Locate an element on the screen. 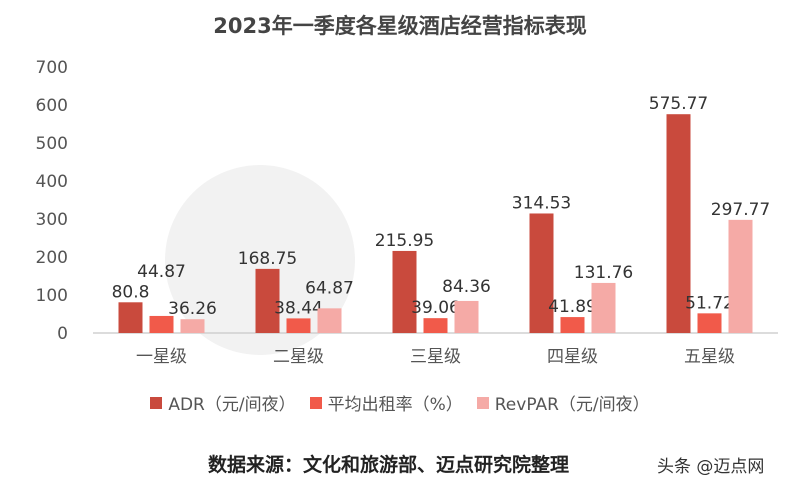 Image resolution: width=800 pixels, height=490 pixels. data-label: 215.95 is located at coordinates (404, 241).